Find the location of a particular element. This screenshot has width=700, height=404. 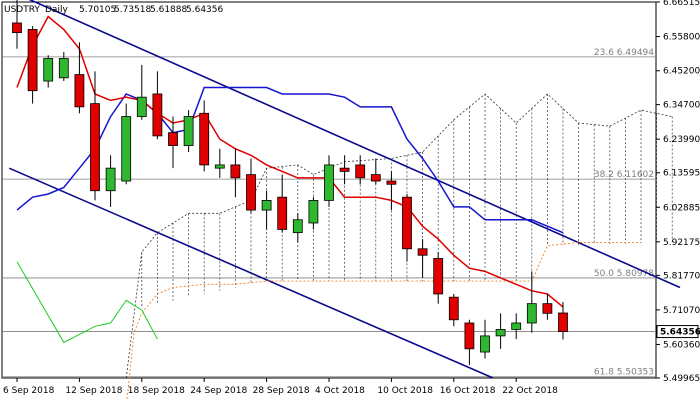

y-axis-tick-label: 6.66515 is located at coordinates (681, 4).